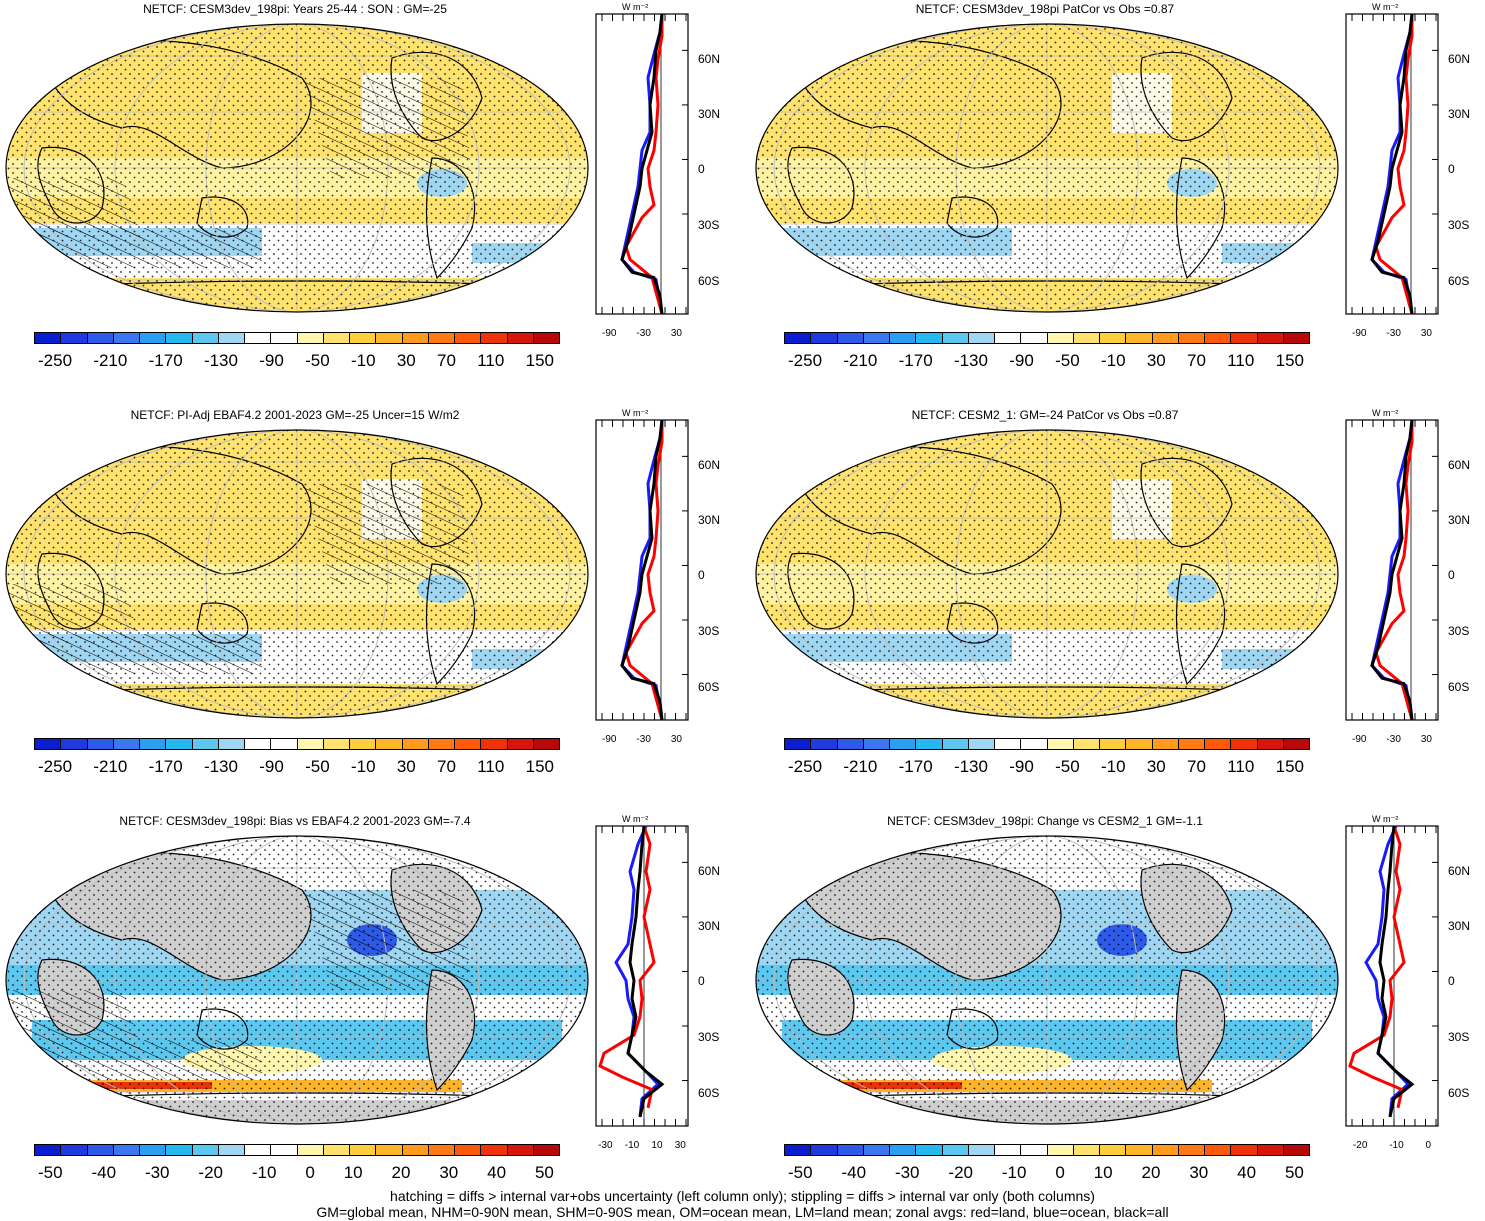 Image resolution: width=1485 pixels, height=1221 pixels. Describe the element at coordinates (491, 766) in the screenshot. I see `colorbar-label: 110` at that location.